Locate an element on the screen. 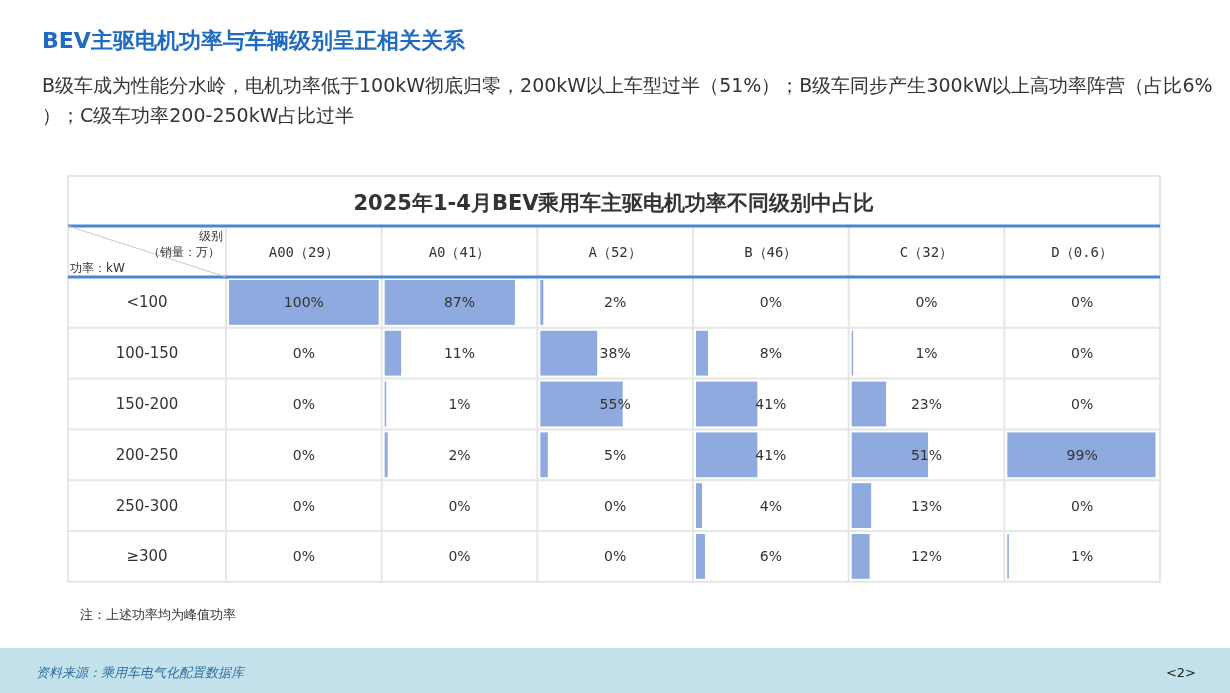 The width and height of the screenshot is (1230, 693). data-label: 12% is located at coordinates (926, 556).